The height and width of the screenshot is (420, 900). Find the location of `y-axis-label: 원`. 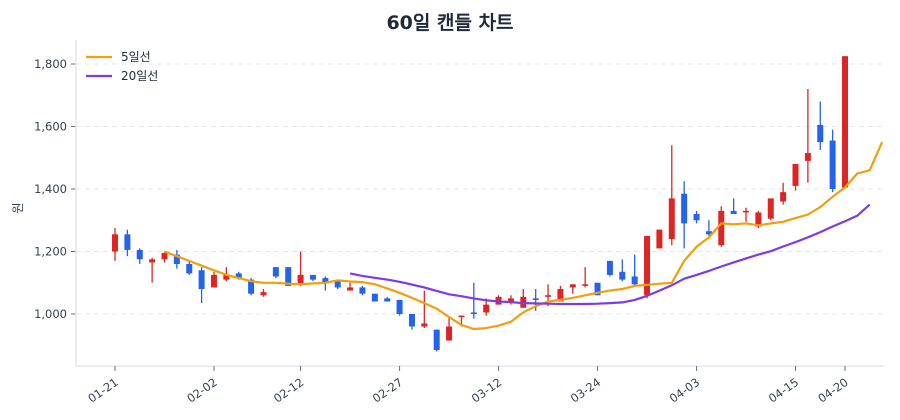

y-axis-label: 원 is located at coordinates (18, 207).